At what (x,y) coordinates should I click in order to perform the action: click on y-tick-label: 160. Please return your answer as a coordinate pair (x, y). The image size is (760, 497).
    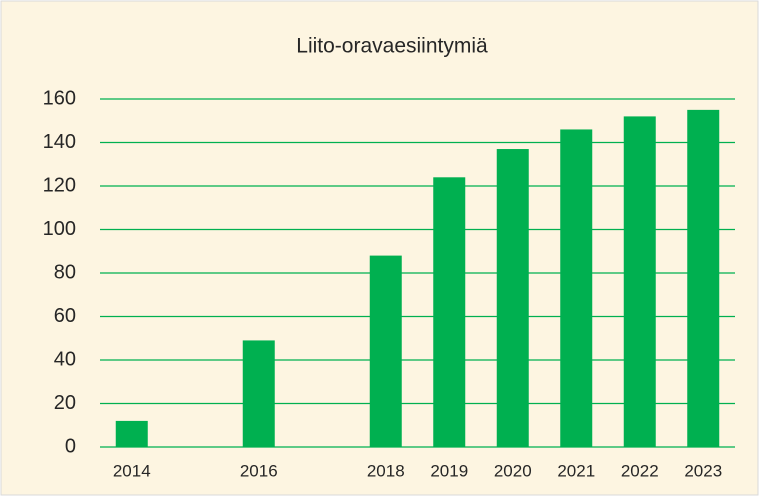
    Looking at the image, I should click on (59, 98).